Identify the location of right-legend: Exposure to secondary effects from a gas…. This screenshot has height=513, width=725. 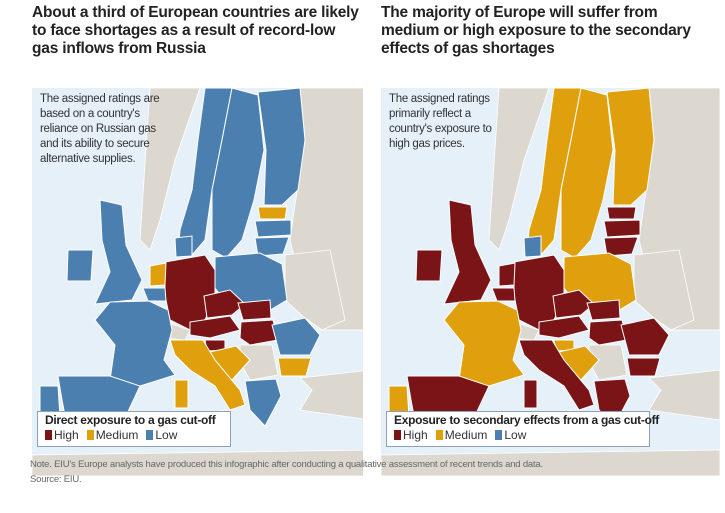
(522, 429).